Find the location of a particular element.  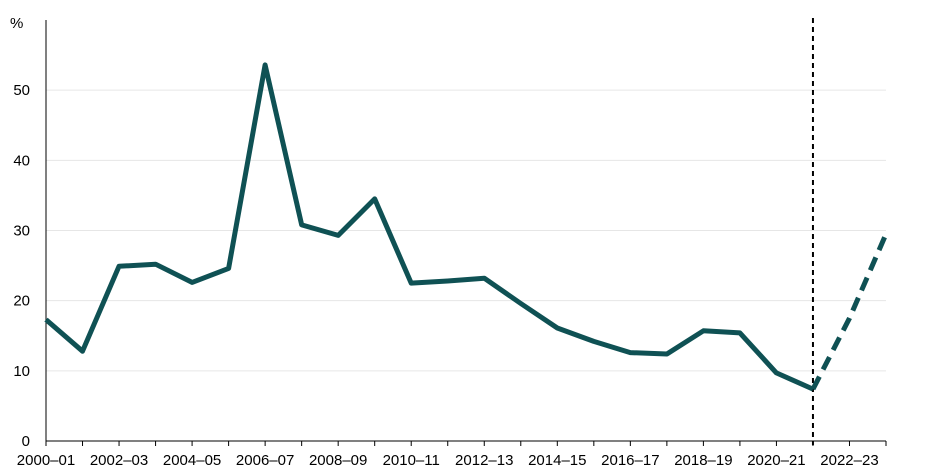

x-tick-label: 2000–01 is located at coordinates (46, 460).